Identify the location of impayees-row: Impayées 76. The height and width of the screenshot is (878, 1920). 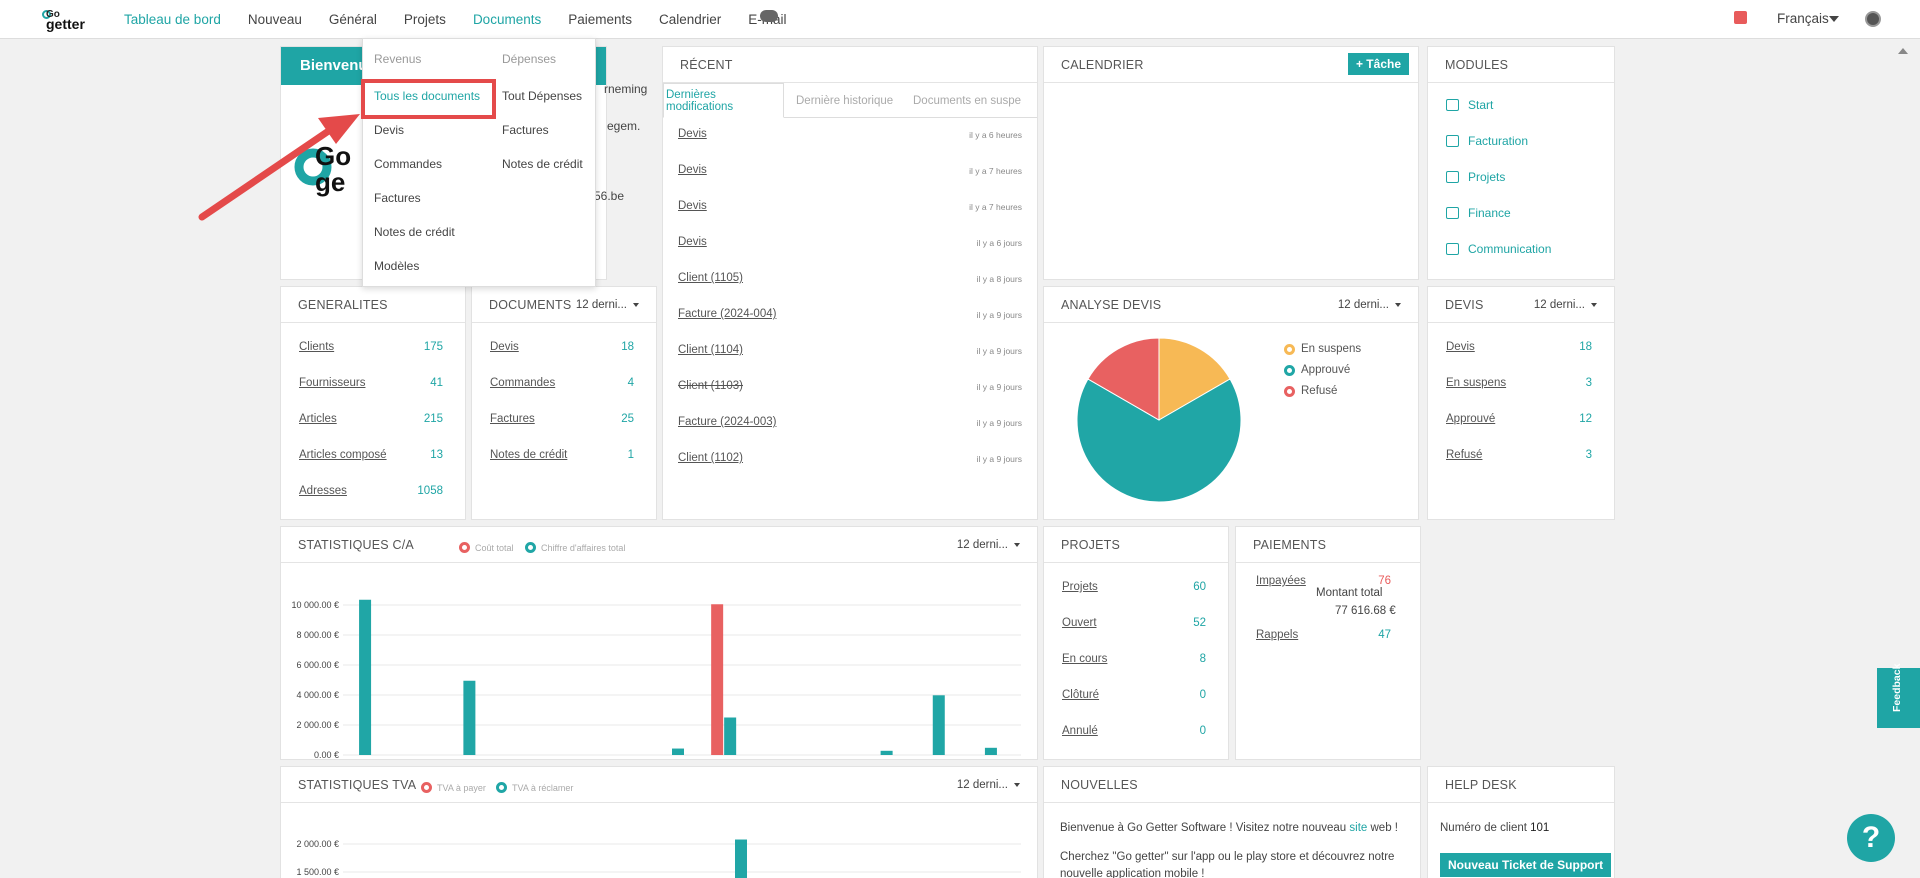
(1323, 581).